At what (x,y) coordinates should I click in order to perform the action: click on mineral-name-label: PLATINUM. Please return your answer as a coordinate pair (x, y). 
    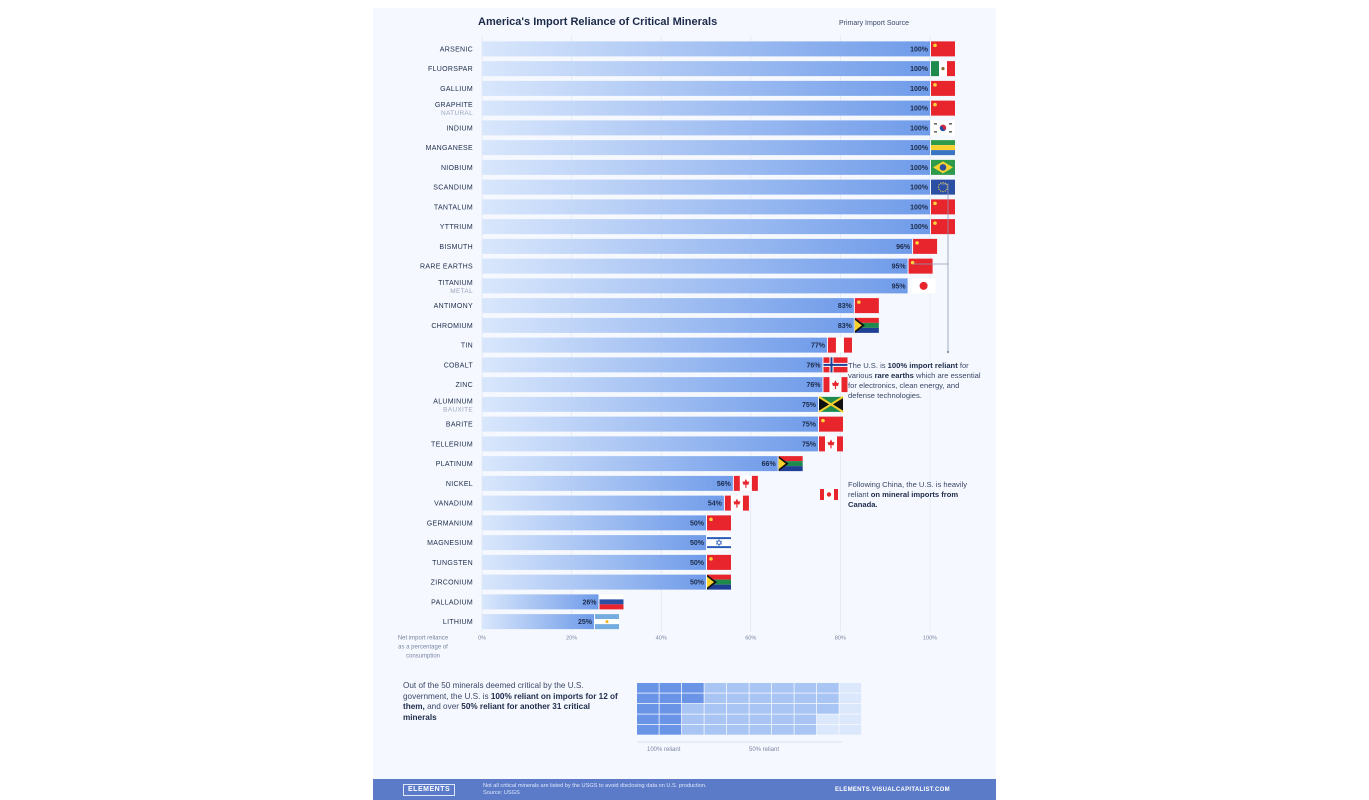
    Looking at the image, I should click on (454, 464).